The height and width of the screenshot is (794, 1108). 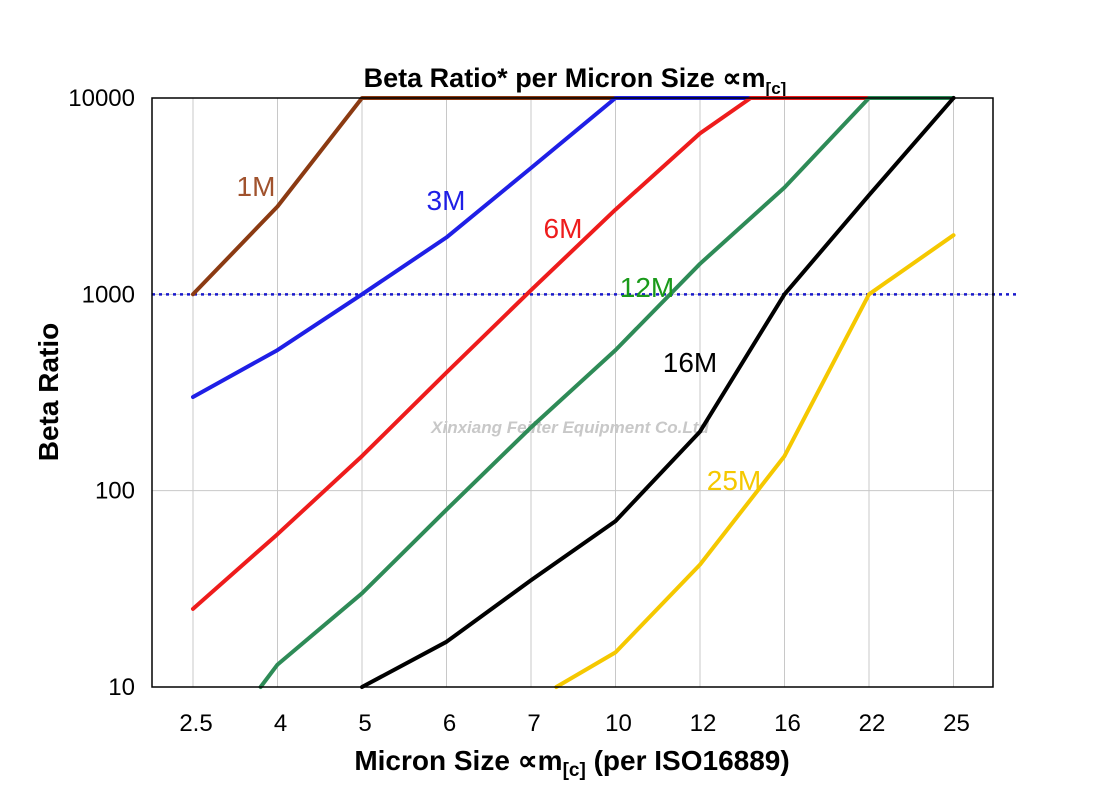 I want to click on watermark-text: Xinxiang Feilter Equipment Co.Ltd, so click(x=569, y=427).